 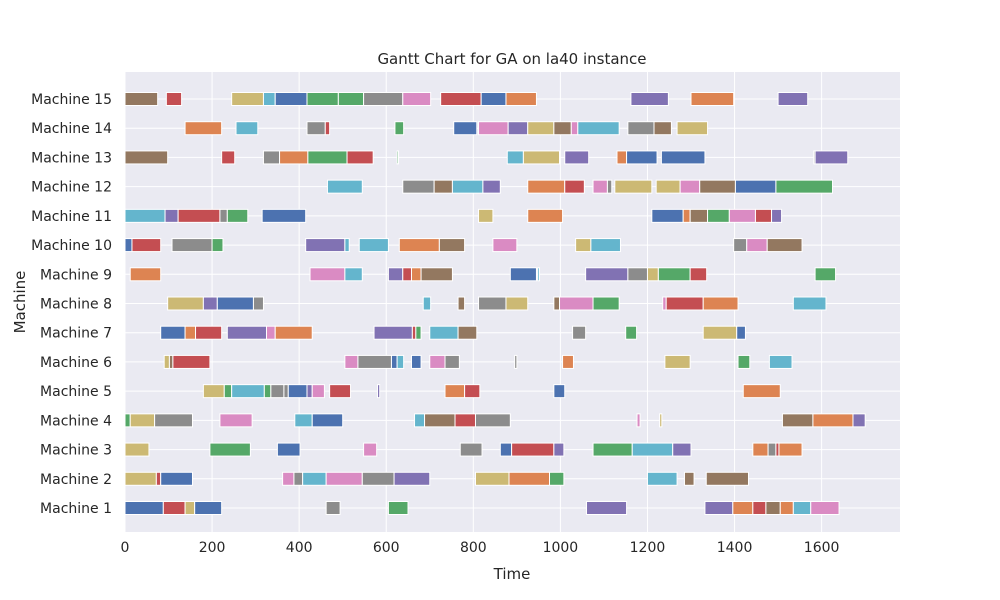 I want to click on x-tick-label: 800, so click(x=473, y=548).